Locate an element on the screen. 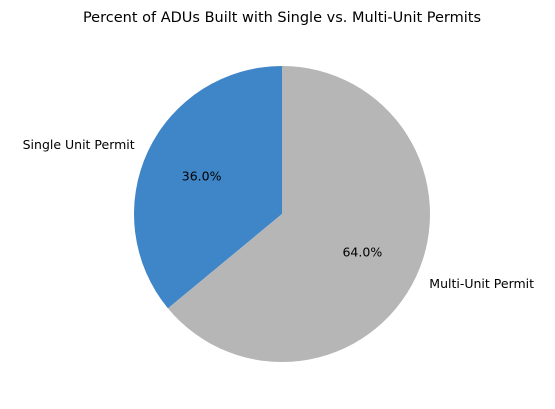  pct-label-single-unit-permit: 36.0% is located at coordinates (202, 176).